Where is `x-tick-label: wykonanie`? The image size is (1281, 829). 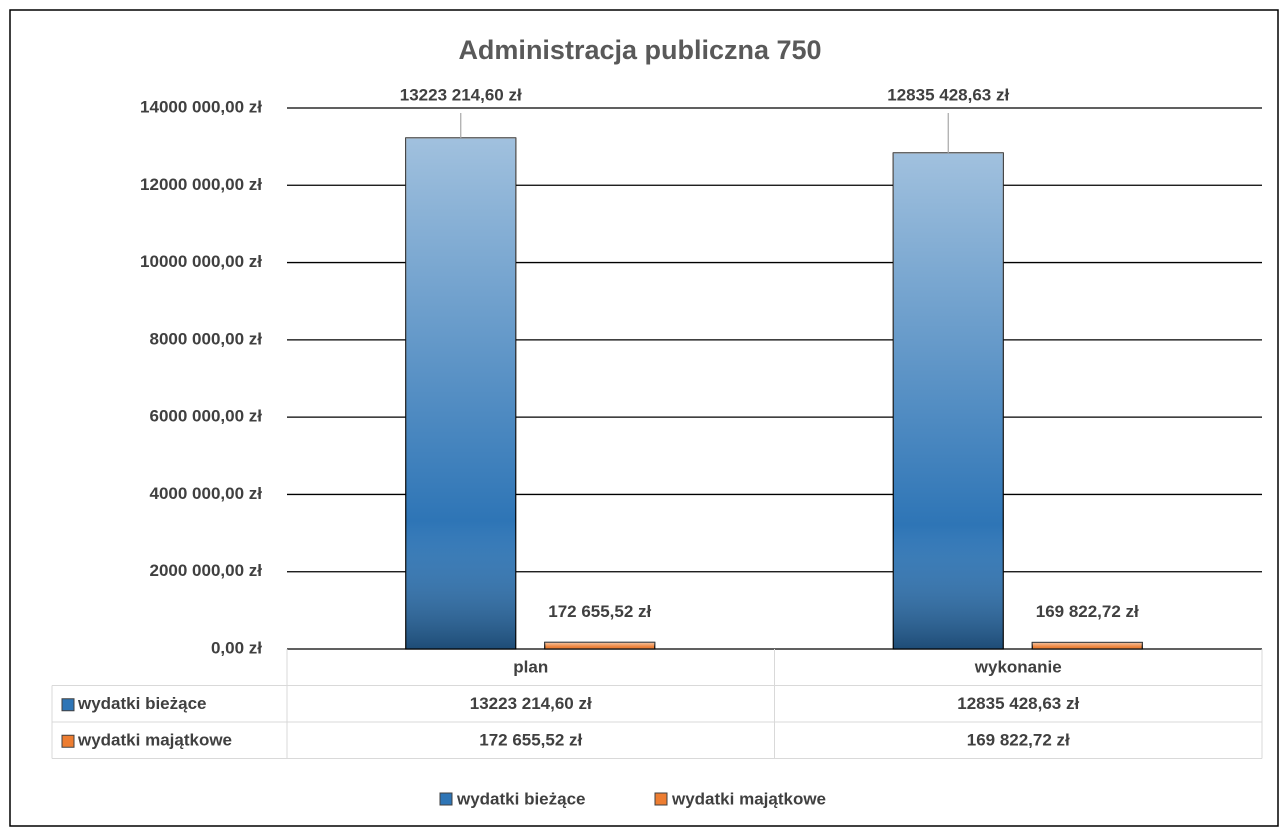
x-tick-label: wykonanie is located at coordinates (1018, 667).